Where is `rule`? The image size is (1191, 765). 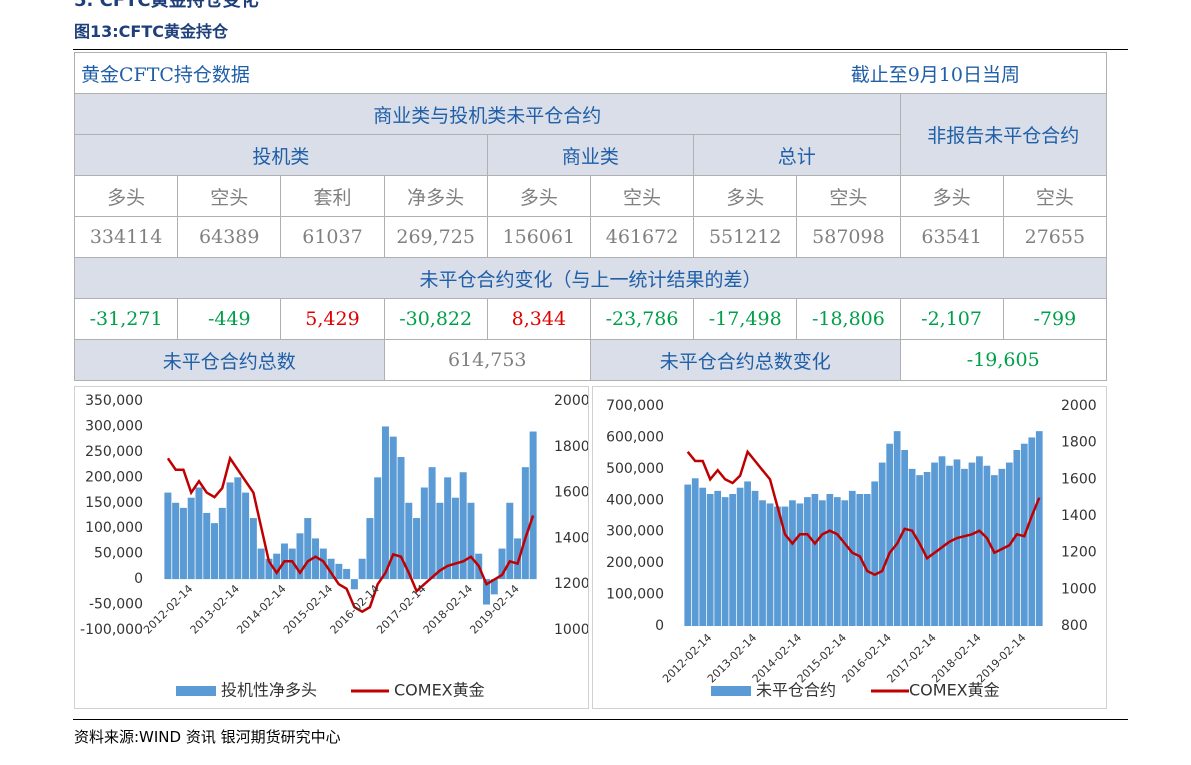
rule is located at coordinates (600, 49).